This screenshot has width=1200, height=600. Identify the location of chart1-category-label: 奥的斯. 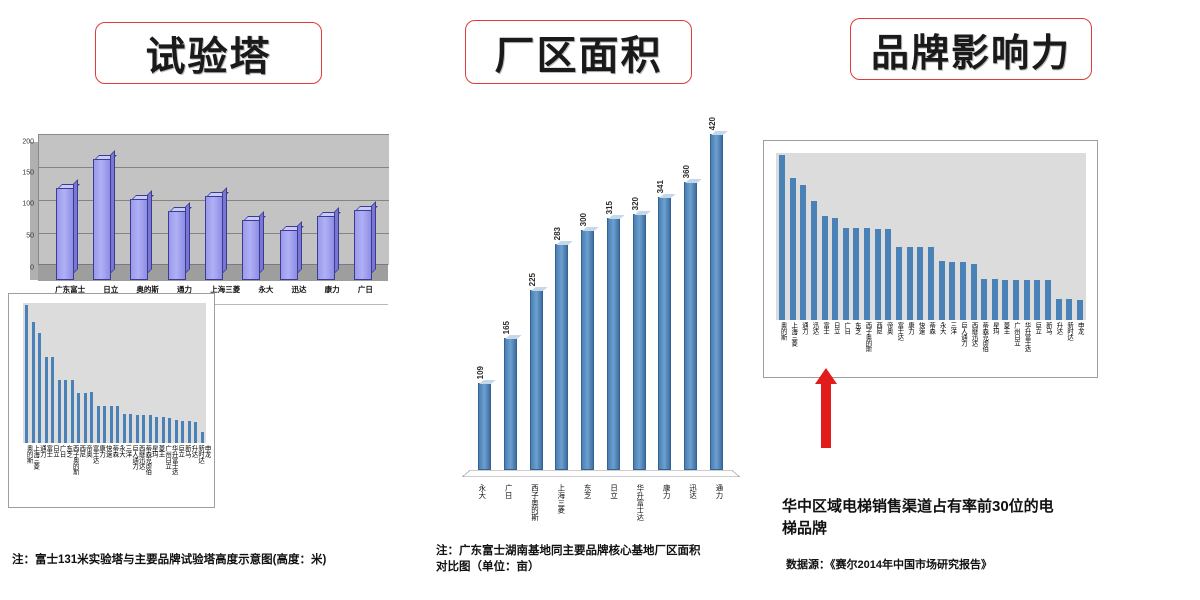
(147, 289).